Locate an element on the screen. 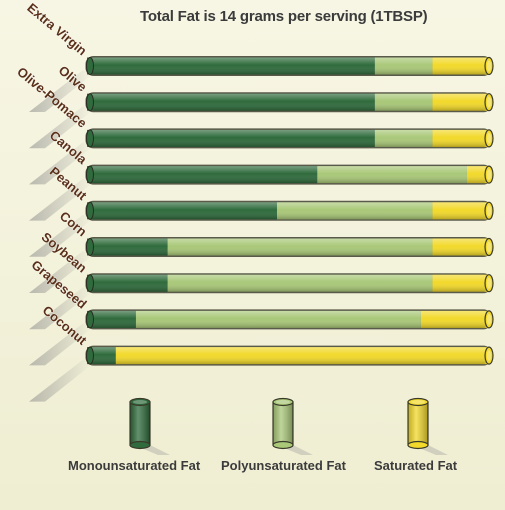  bar-row-grapeseed is located at coordinates (261, 337).